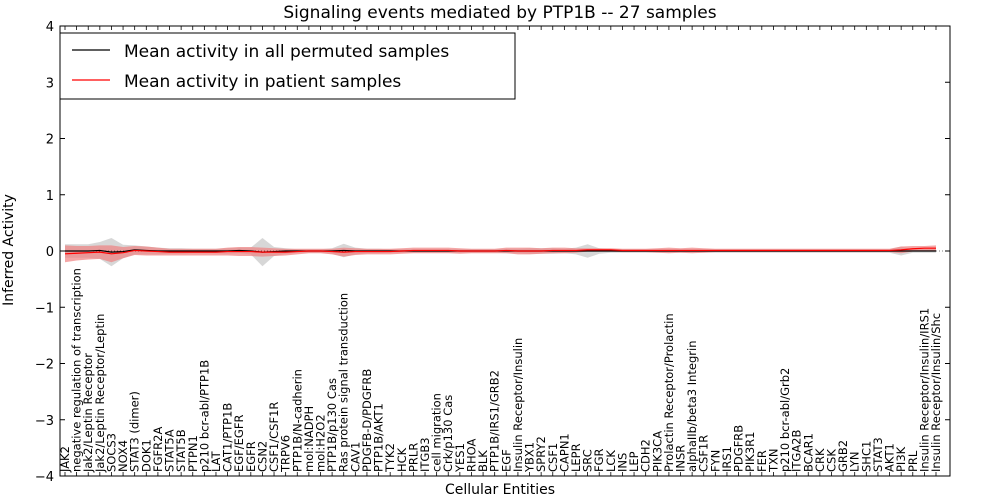 The height and width of the screenshot is (500, 1000). What do you see at coordinates (123, 456) in the screenshot?
I see `category-label: NOX4` at bounding box center [123, 456].